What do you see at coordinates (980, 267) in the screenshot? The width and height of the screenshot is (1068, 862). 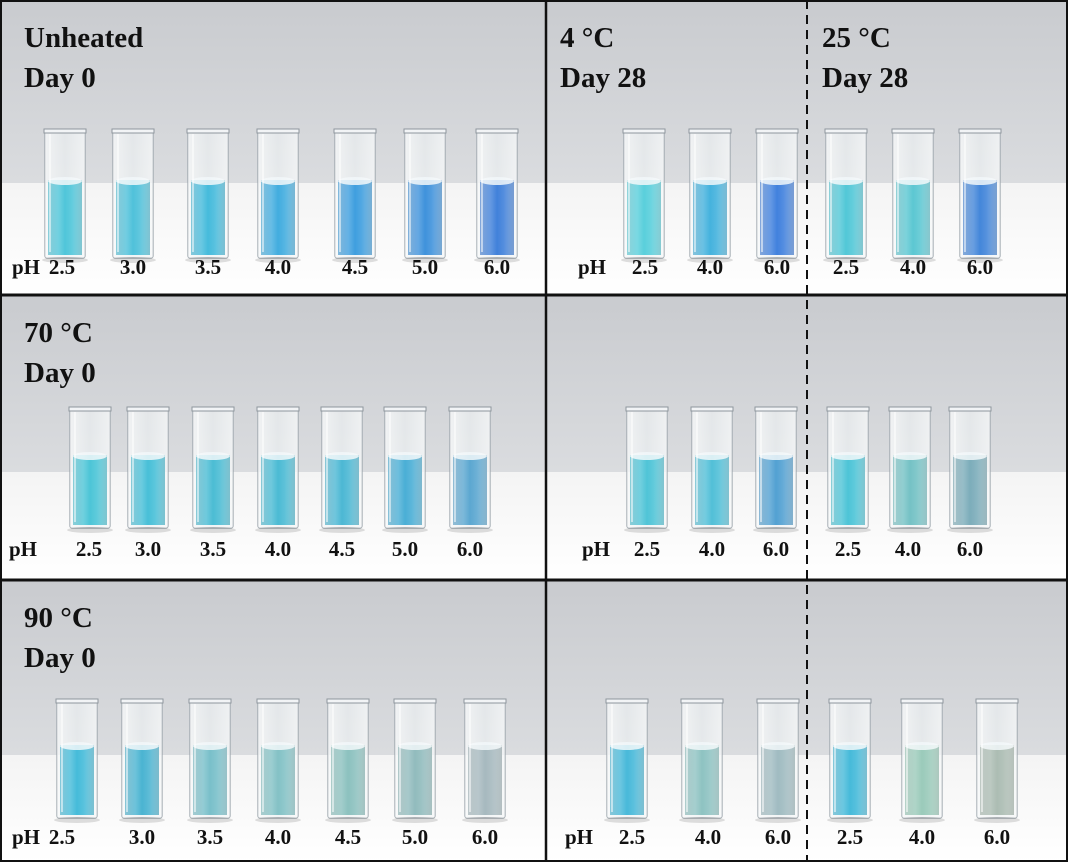 I see `ph-label-unheated-right-2: 6.0` at bounding box center [980, 267].